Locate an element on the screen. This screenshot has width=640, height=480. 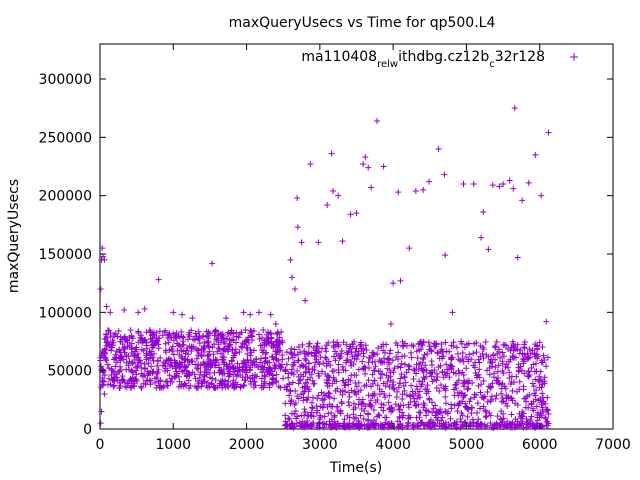
y-tick-labels: 0 50000 100000 150000 200000 250000 300000 is located at coordinates (65, 255).